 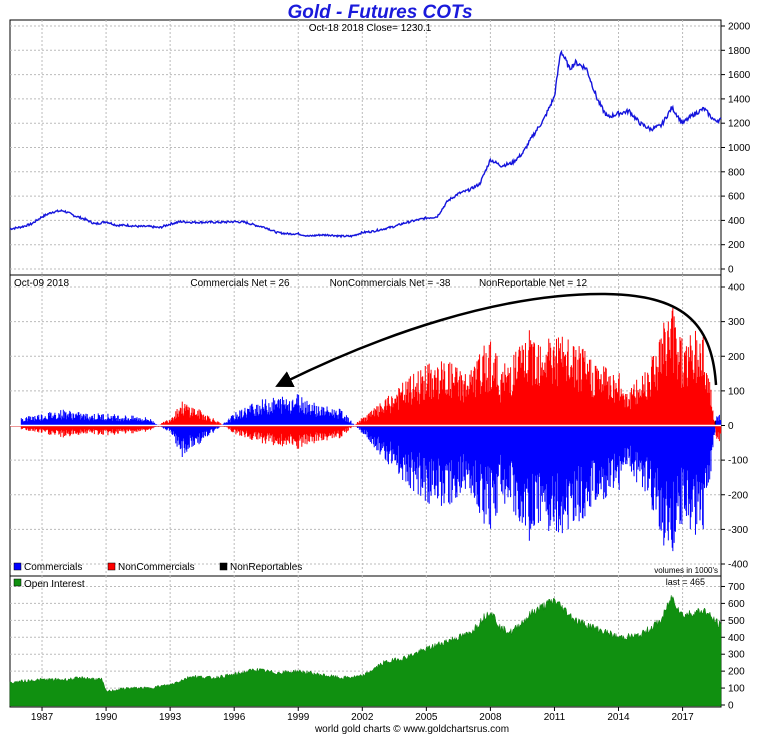 What do you see at coordinates (380, 12) in the screenshot?
I see `chart-title: Gold - Futures COTs` at bounding box center [380, 12].